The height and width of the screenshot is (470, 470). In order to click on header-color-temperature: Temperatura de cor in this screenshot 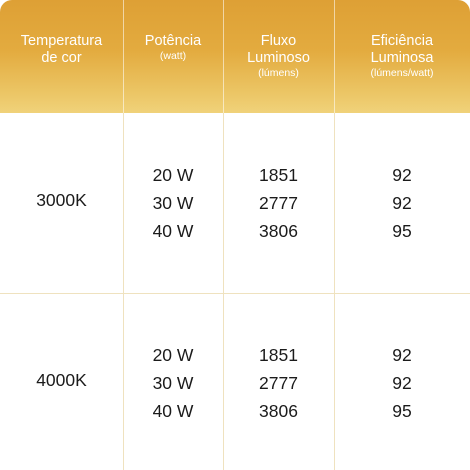, I will do `click(61, 56)`.